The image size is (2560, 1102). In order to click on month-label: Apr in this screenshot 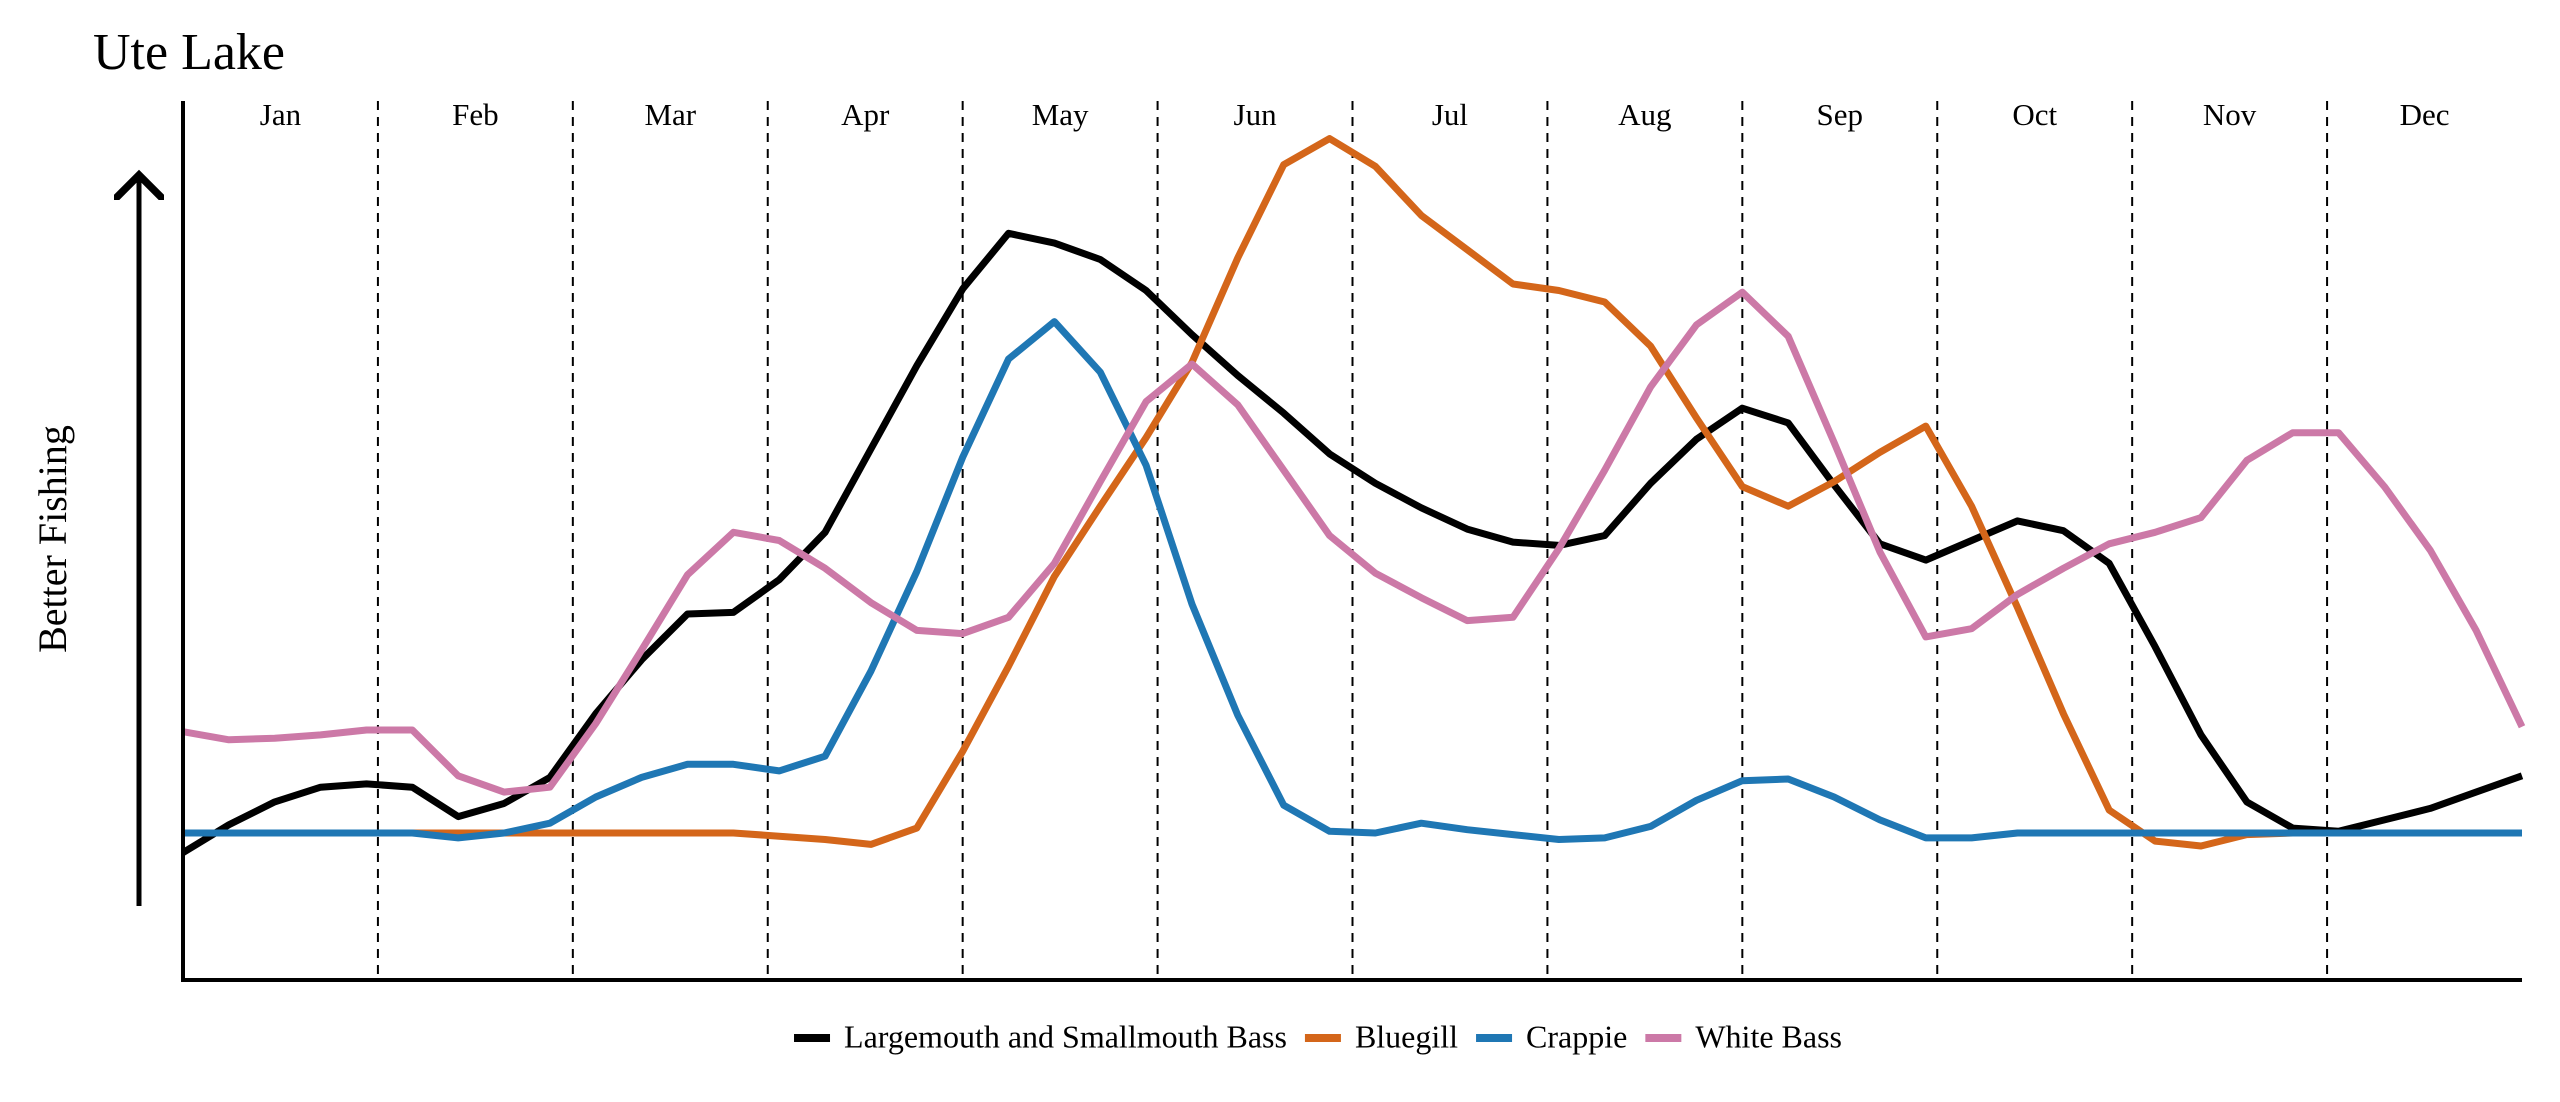, I will do `click(865, 114)`.